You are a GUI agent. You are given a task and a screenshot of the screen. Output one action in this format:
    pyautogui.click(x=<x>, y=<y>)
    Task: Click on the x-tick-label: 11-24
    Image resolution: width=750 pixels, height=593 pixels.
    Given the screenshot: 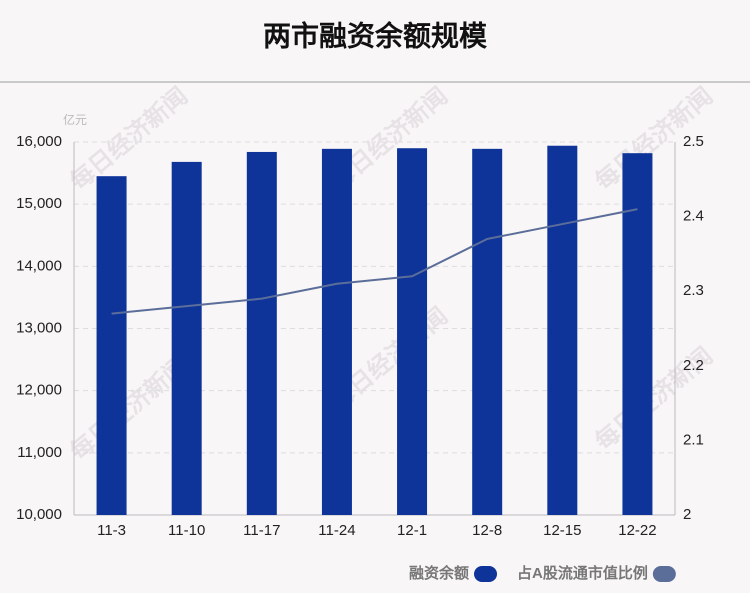 What is the action you would take?
    pyautogui.click(x=336, y=530)
    